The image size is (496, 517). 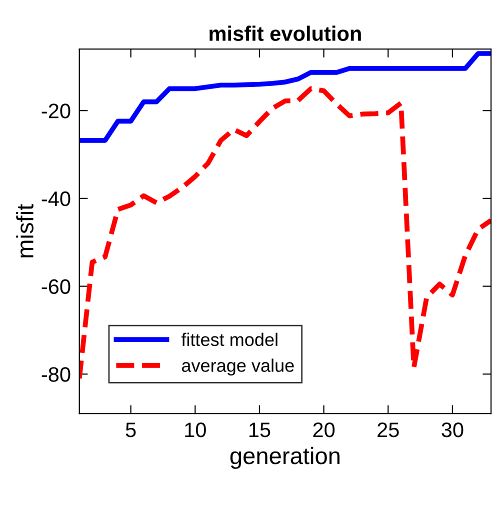 I want to click on y-tick-label: -80, so click(x=56, y=374).